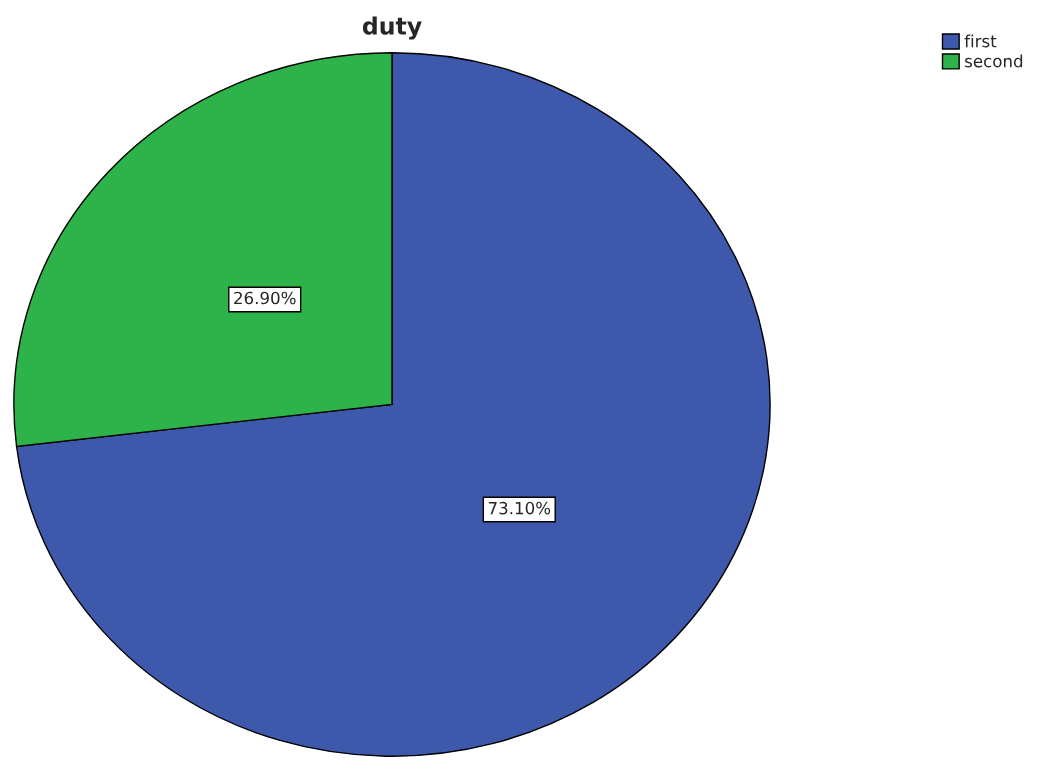 Image resolution: width=1060 pixels, height=761 pixels. Describe the element at coordinates (265, 298) in the screenshot. I see `data-label: 26.90%` at that location.